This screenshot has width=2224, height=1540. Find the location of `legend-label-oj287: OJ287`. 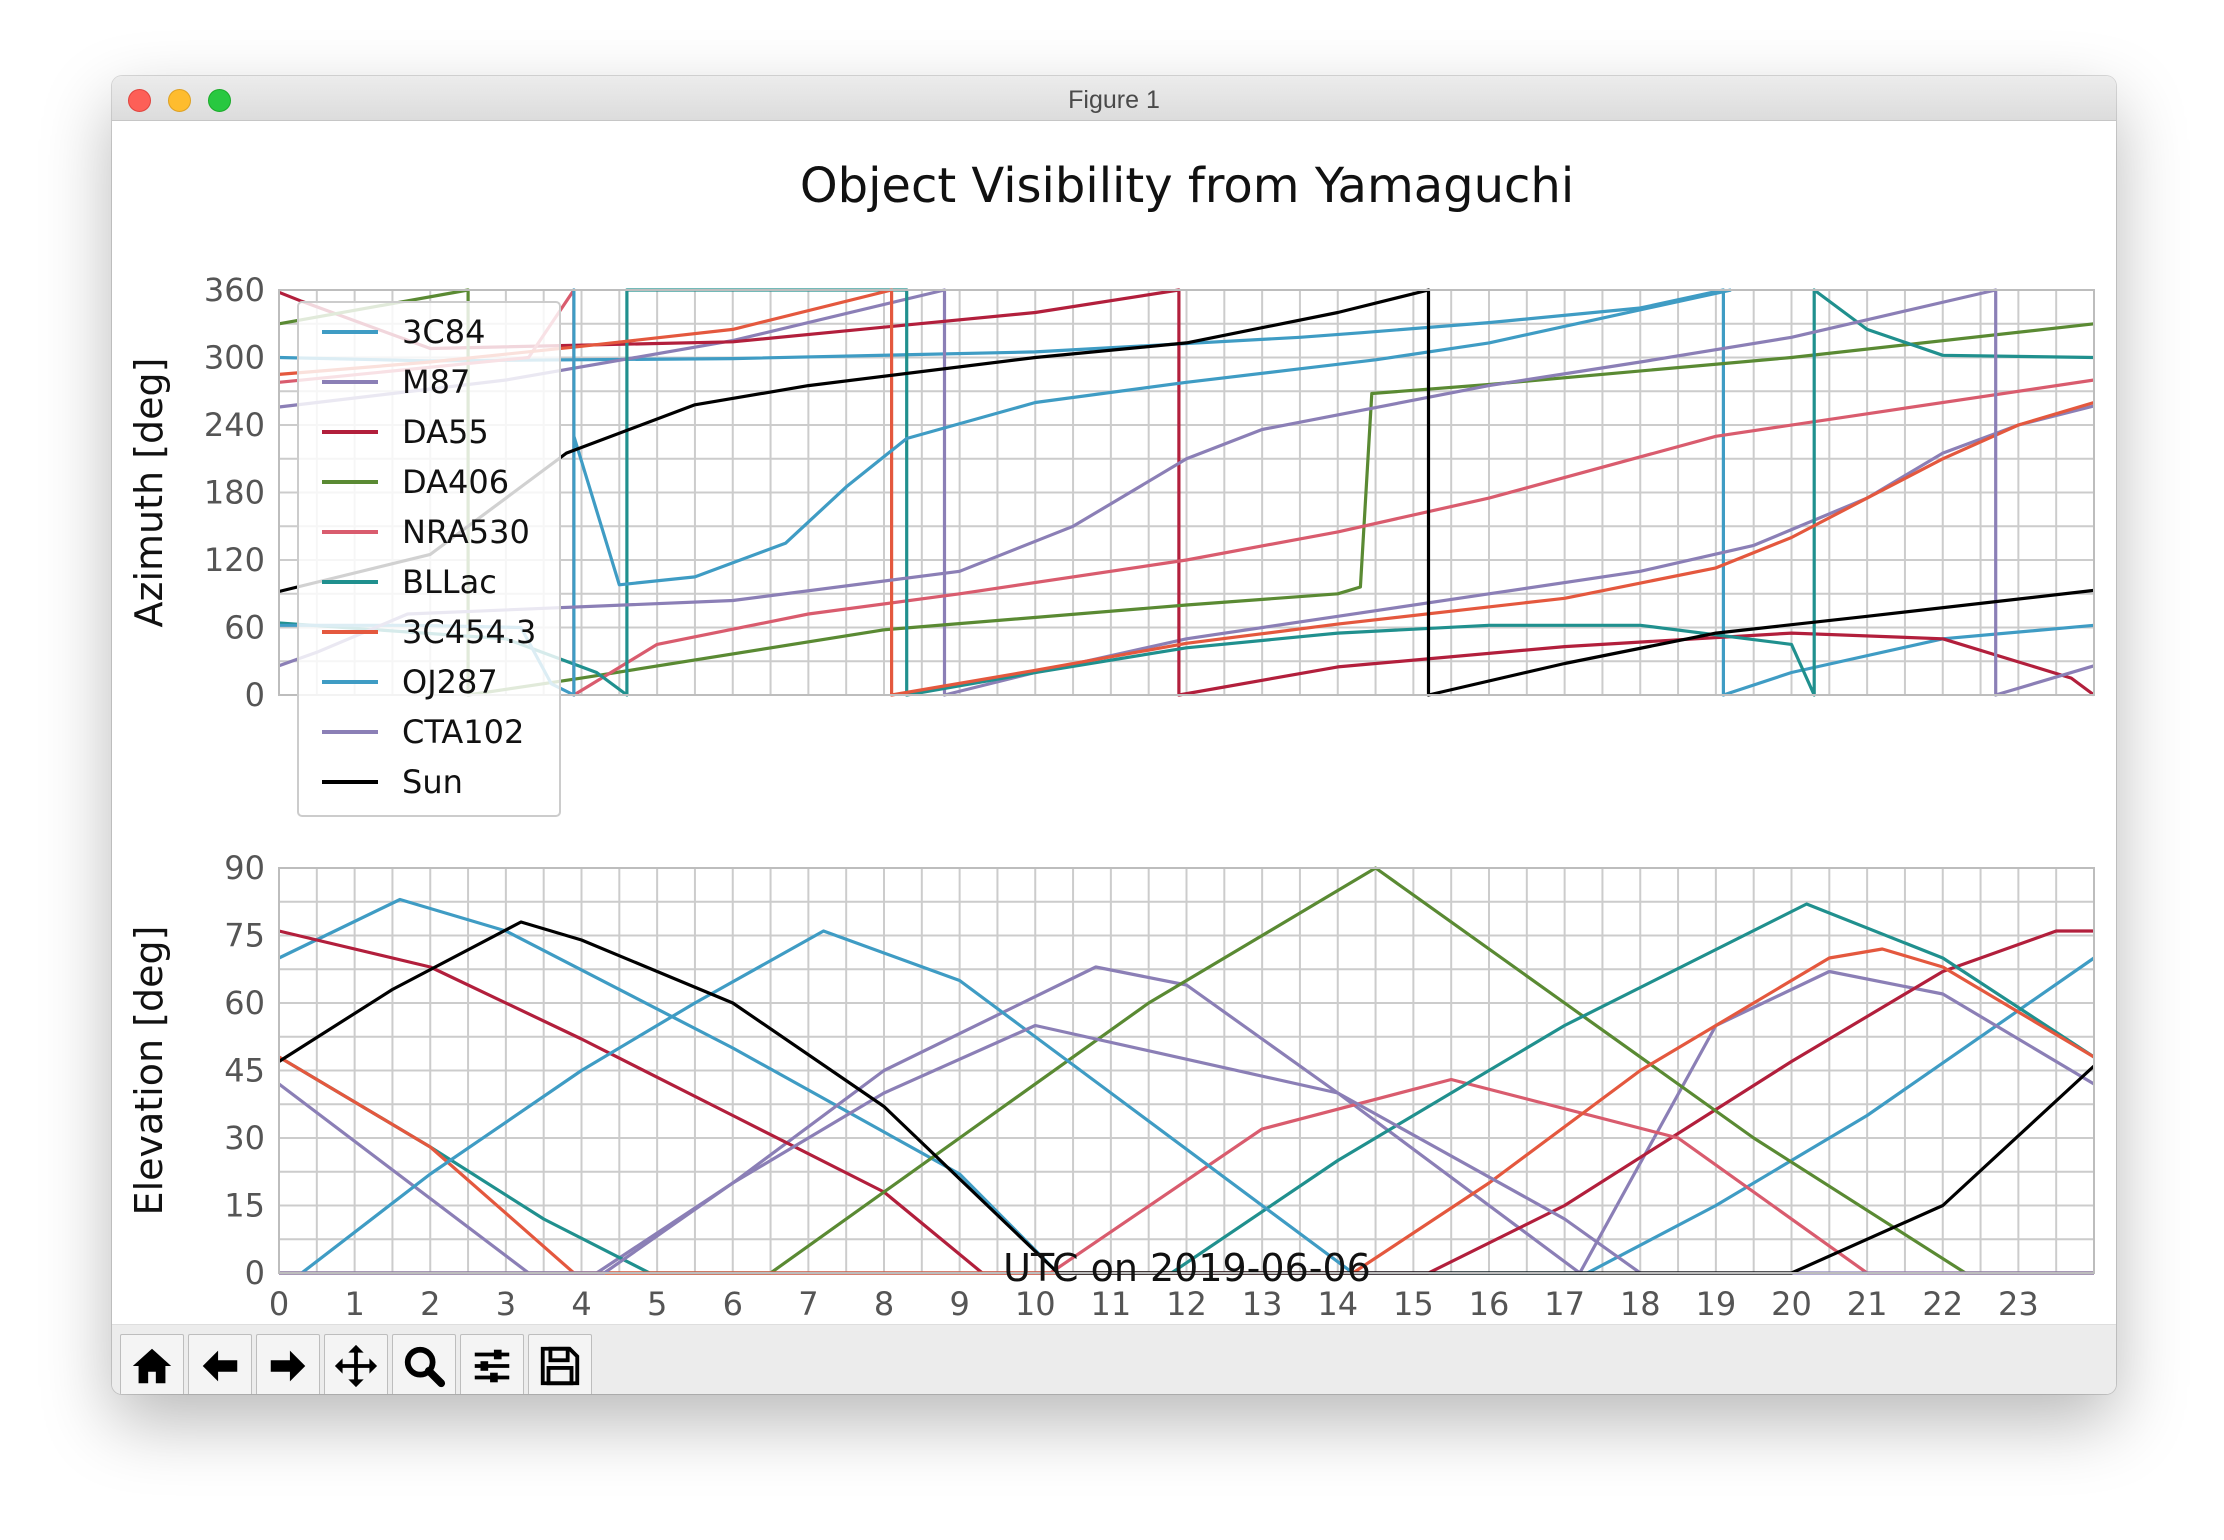

legend-label-oj287: OJ287 is located at coordinates (450, 682).